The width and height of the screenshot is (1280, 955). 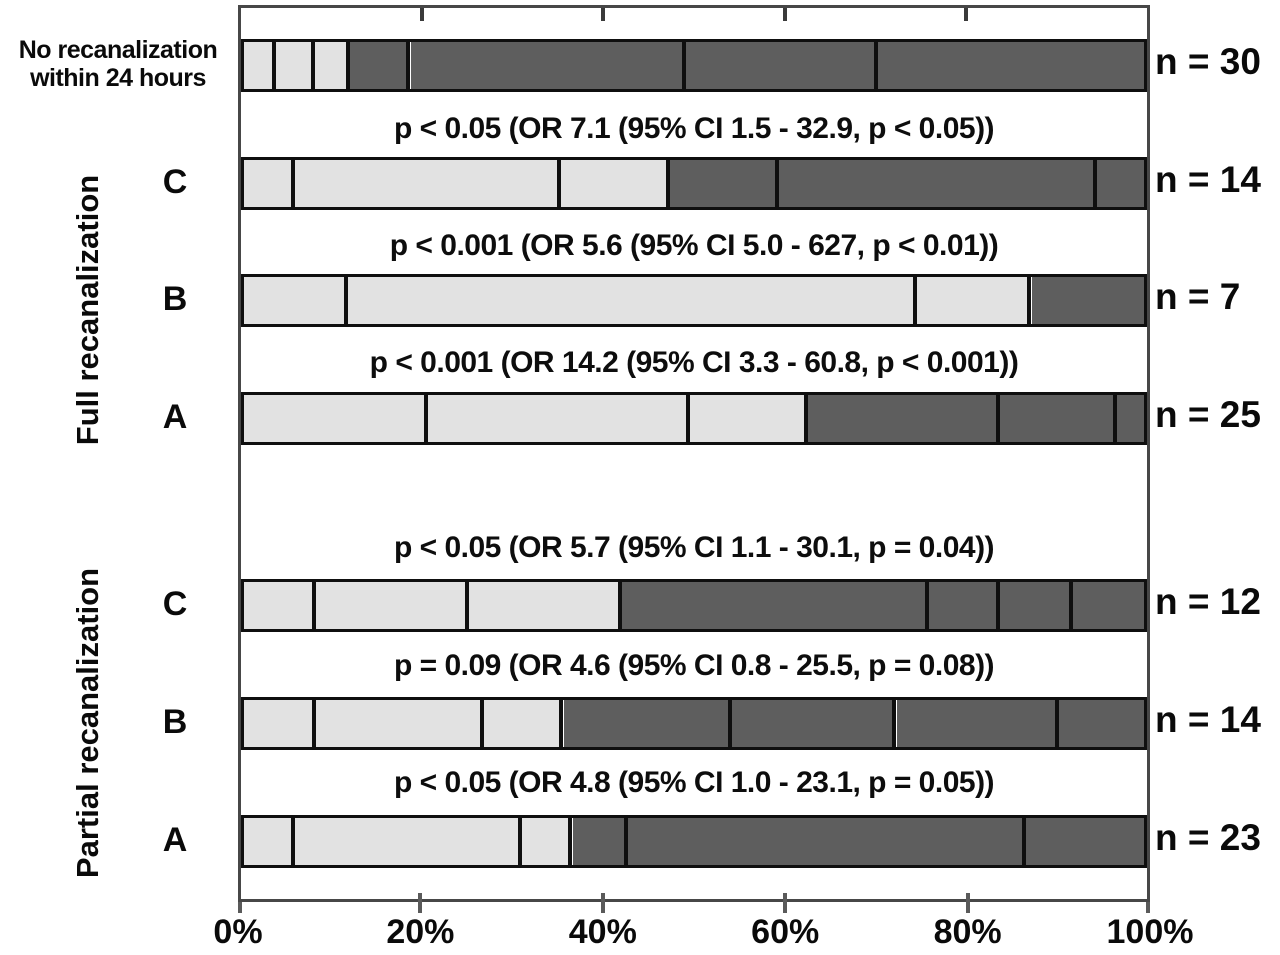 What do you see at coordinates (420, 932) in the screenshot?
I see `x-axis-tick-label: 20%` at bounding box center [420, 932].